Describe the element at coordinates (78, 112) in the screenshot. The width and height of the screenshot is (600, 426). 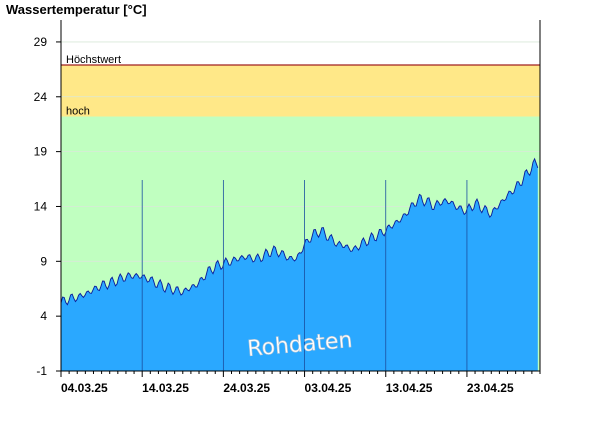
I see `band-label-1: hoch` at that location.